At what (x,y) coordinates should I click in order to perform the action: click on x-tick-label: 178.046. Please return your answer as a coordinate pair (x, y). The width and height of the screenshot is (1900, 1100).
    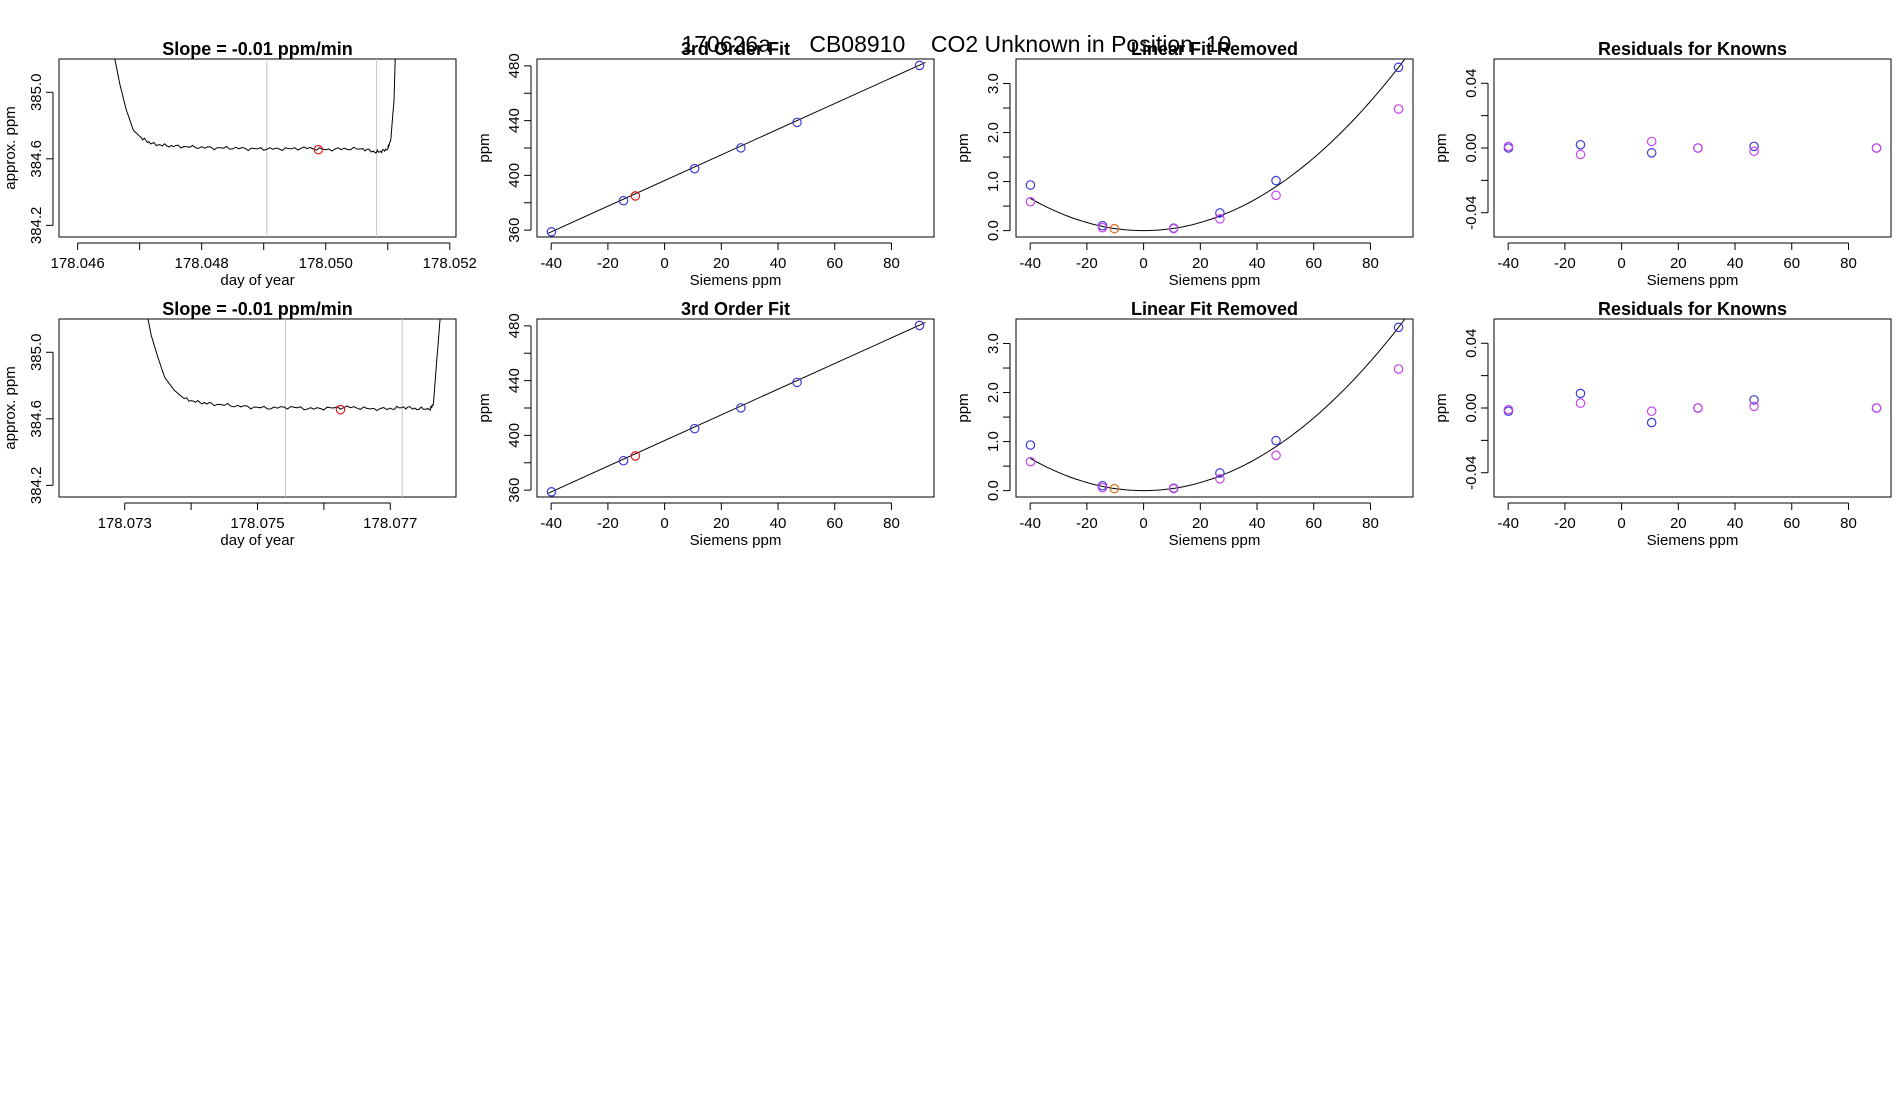
    Looking at the image, I should click on (77, 263).